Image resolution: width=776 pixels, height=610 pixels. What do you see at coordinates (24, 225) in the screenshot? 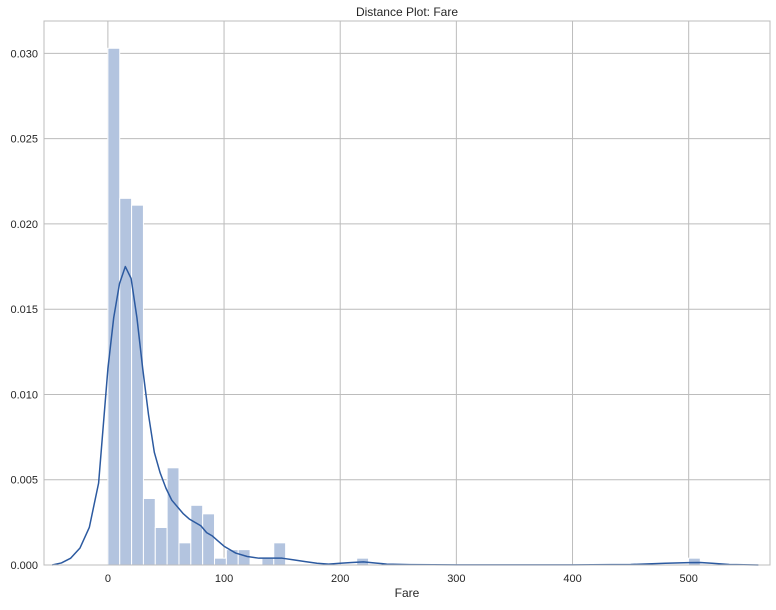
I see `y-tick-label: 0.020` at bounding box center [24, 225].